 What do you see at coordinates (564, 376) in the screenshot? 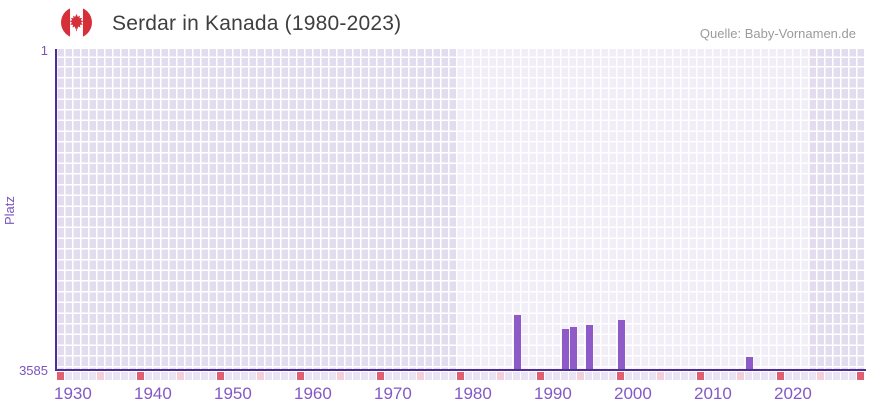
I see `year-tick-1993` at bounding box center [564, 376].